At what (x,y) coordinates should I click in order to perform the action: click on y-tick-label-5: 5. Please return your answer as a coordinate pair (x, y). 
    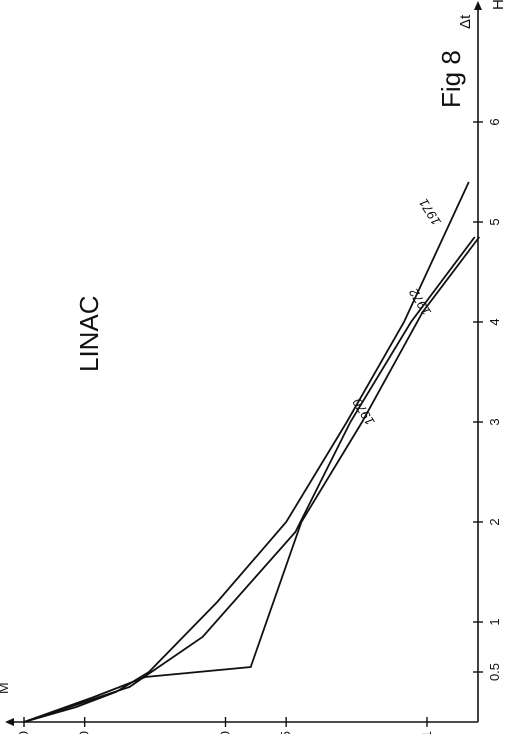
    Looking at the image, I should click on (285, 732).